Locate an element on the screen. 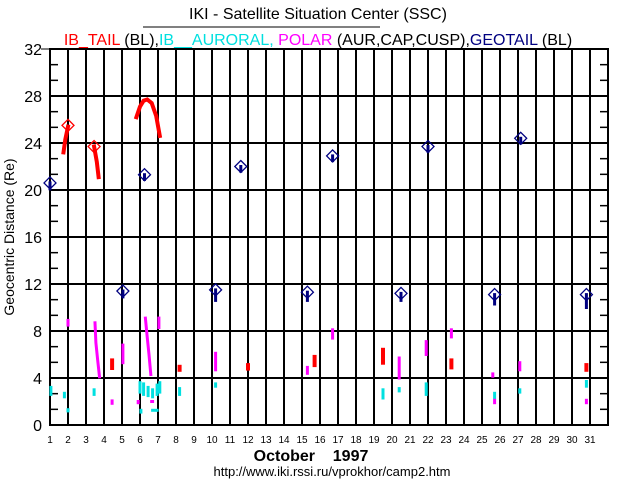 The image size is (636, 500). x-tick-label: 1 is located at coordinates (50, 440).